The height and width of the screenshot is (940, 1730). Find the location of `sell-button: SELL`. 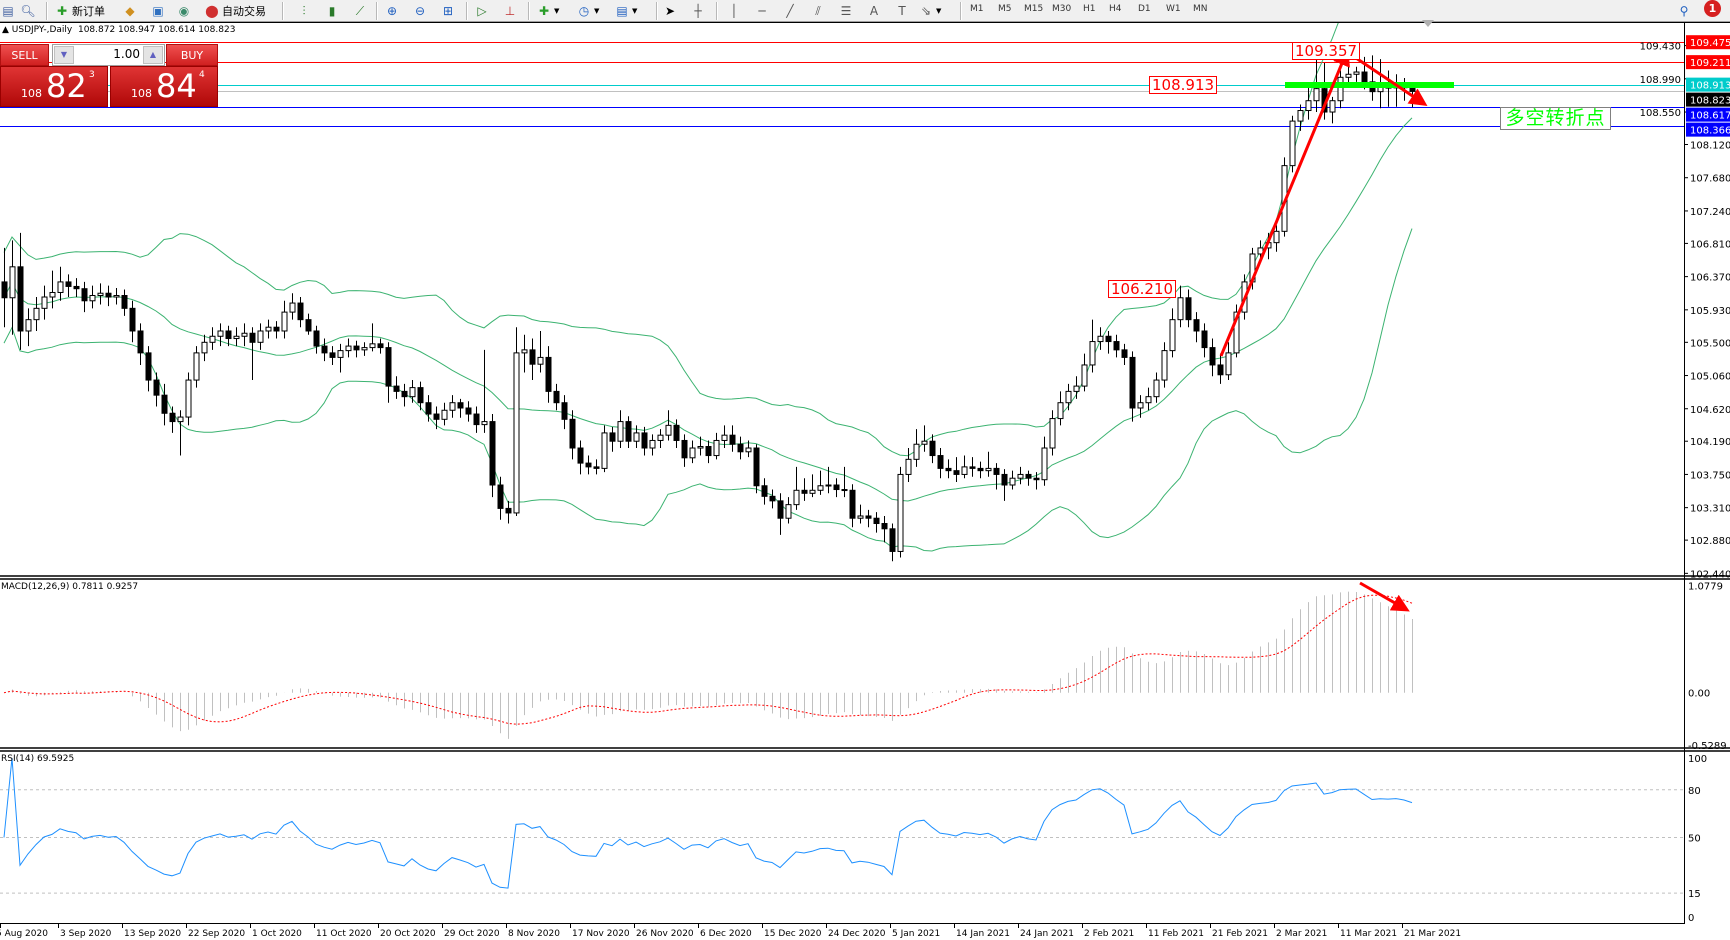

sell-button: SELL is located at coordinates (24, 55).